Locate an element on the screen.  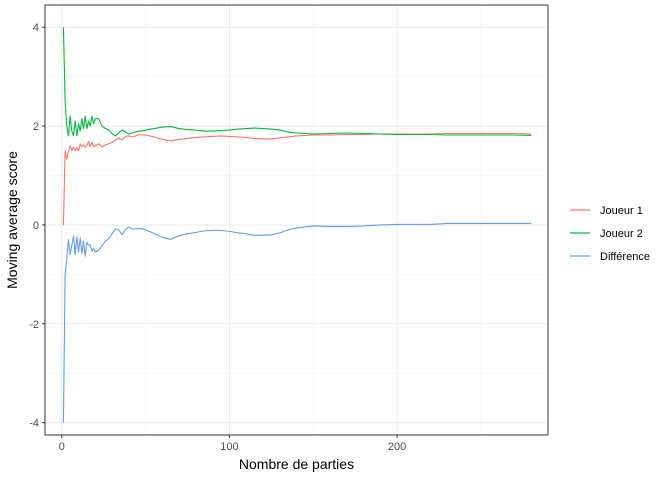
legend: Joueur 1 Joueur 2 Différence is located at coordinates (610, 234).